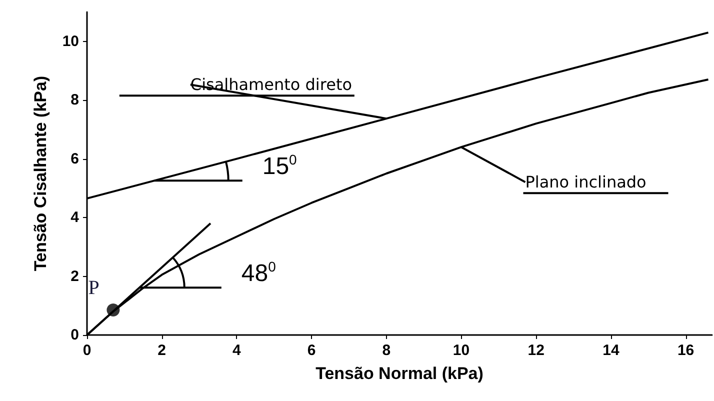  I want to click on x-tick-label: 14, so click(611, 350).